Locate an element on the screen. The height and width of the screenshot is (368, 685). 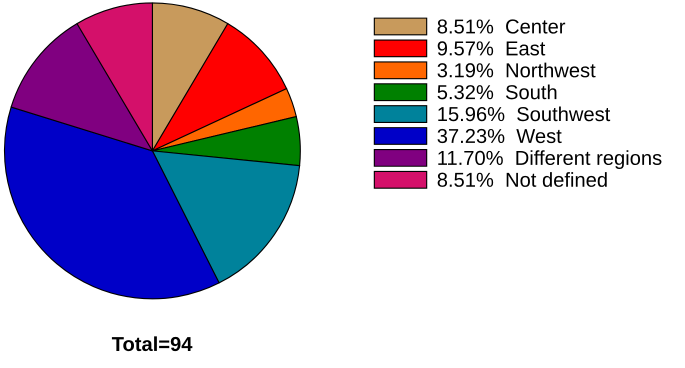
legend-label: 11.70% Different regions is located at coordinates (550, 160).